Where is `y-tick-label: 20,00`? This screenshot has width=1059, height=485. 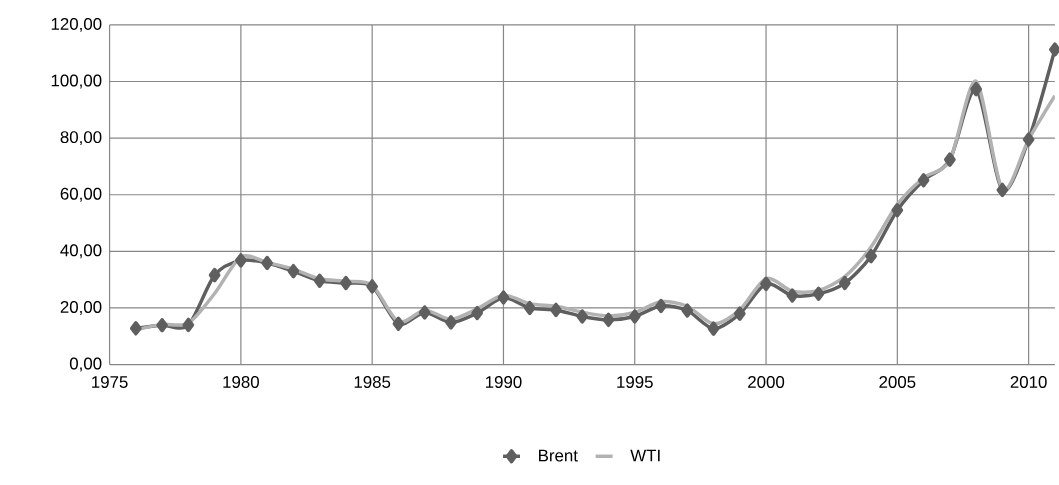
y-tick-label: 20,00 is located at coordinates (81, 307).